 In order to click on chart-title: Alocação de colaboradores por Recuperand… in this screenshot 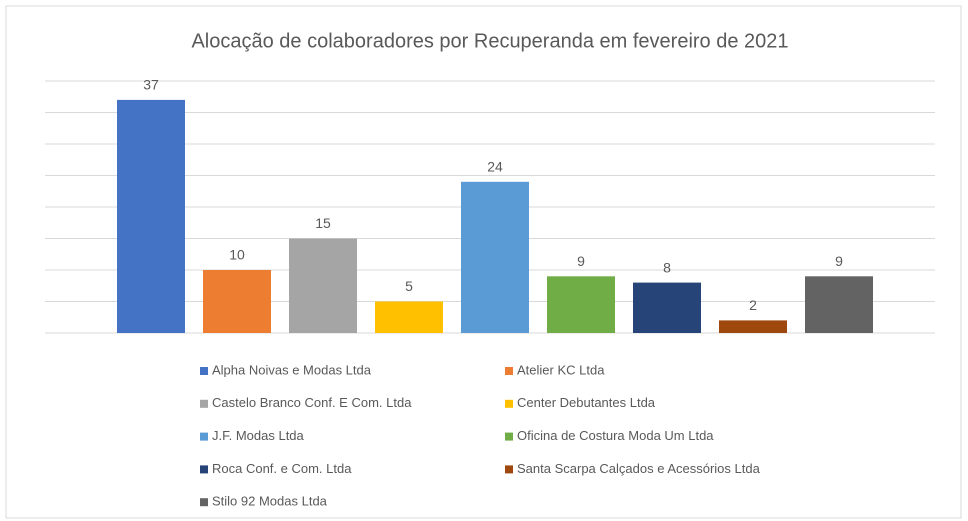, I will do `click(489, 41)`.